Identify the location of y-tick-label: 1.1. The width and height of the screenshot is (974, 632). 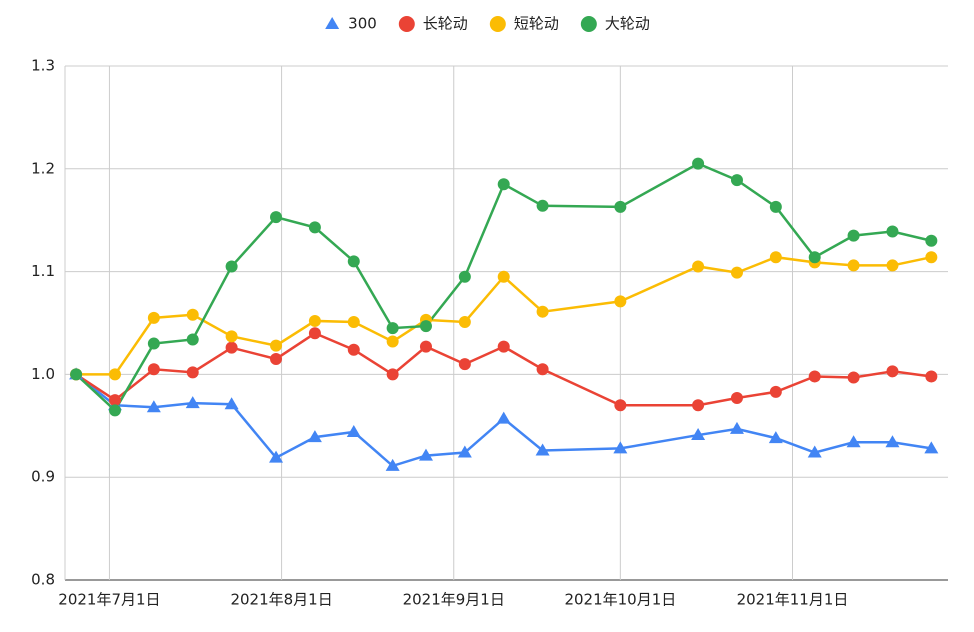
(43, 271).